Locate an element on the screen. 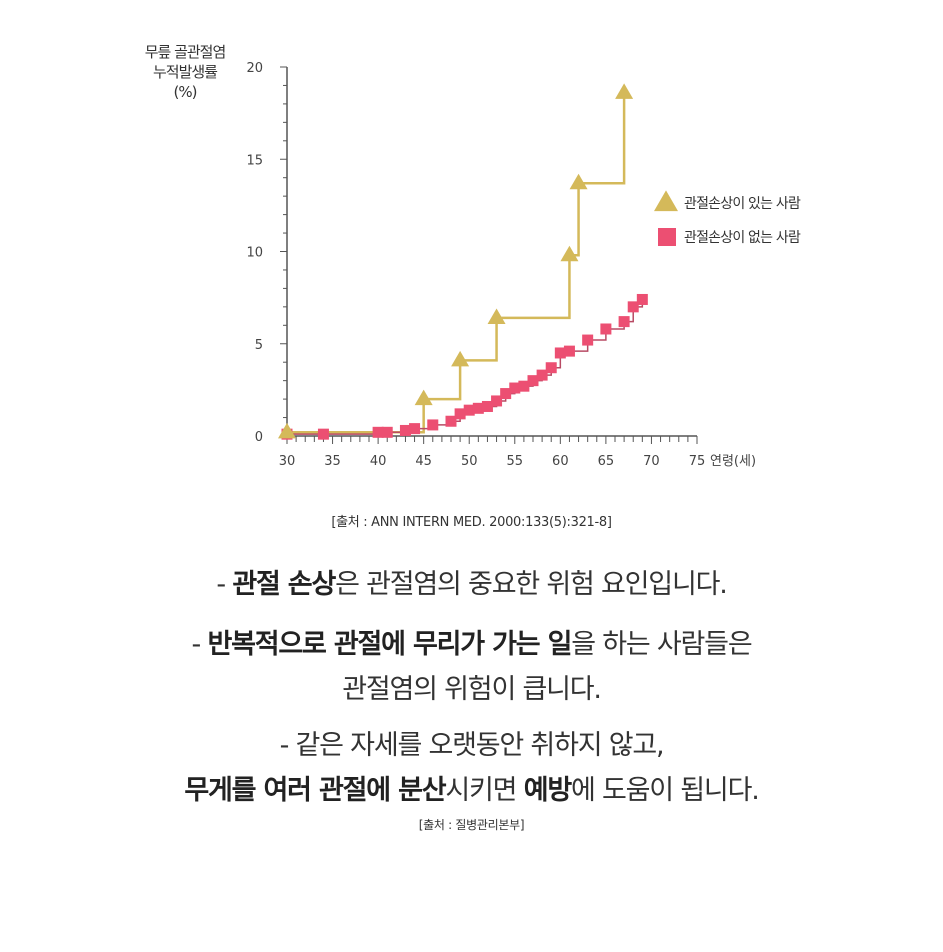  y-tick-label: 10 is located at coordinates (254, 253).